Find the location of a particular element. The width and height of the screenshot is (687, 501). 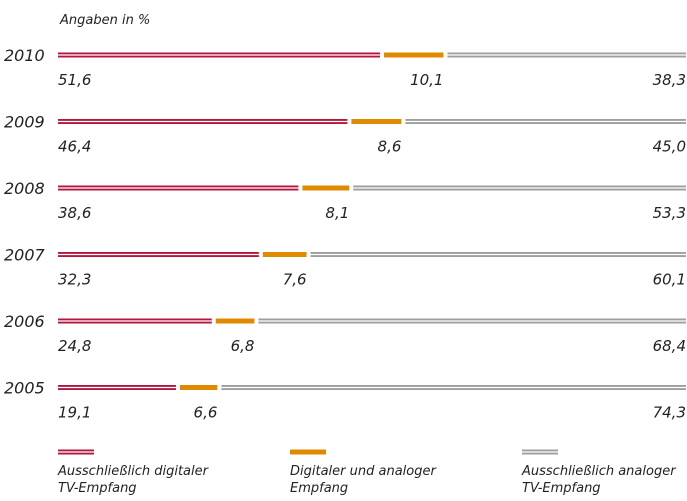

value-label: 46,4 is located at coordinates (74, 147).